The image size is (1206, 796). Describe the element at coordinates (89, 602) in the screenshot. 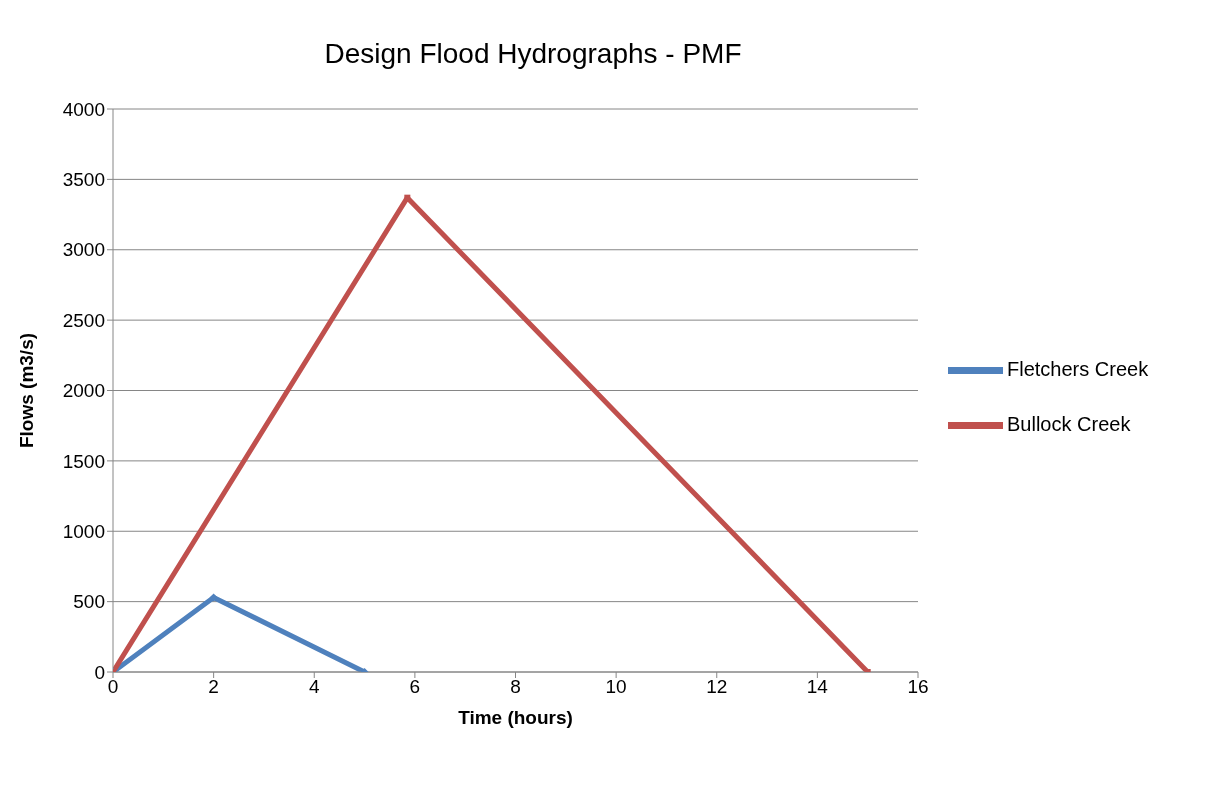

I see `y-tick-label: 500` at that location.